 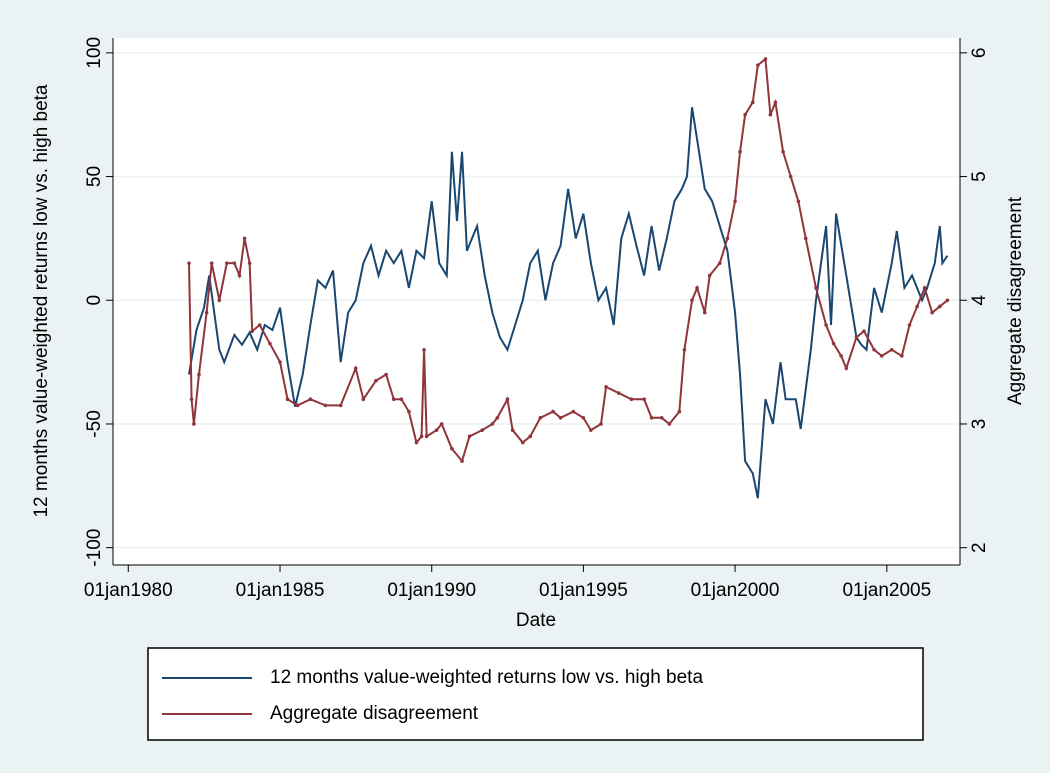 I want to click on legend-label: Aggregate disagreement, so click(x=374, y=713).